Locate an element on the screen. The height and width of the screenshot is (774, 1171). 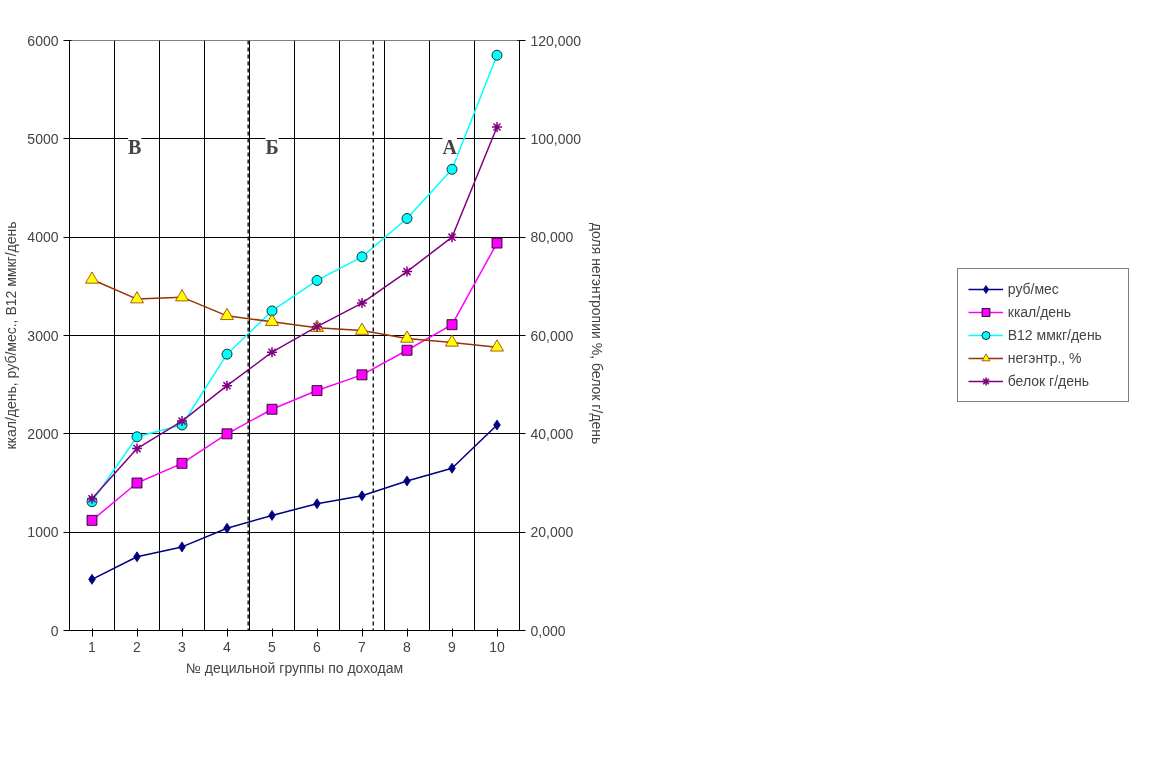
x-tick-label: 10 is located at coordinates (497, 646).